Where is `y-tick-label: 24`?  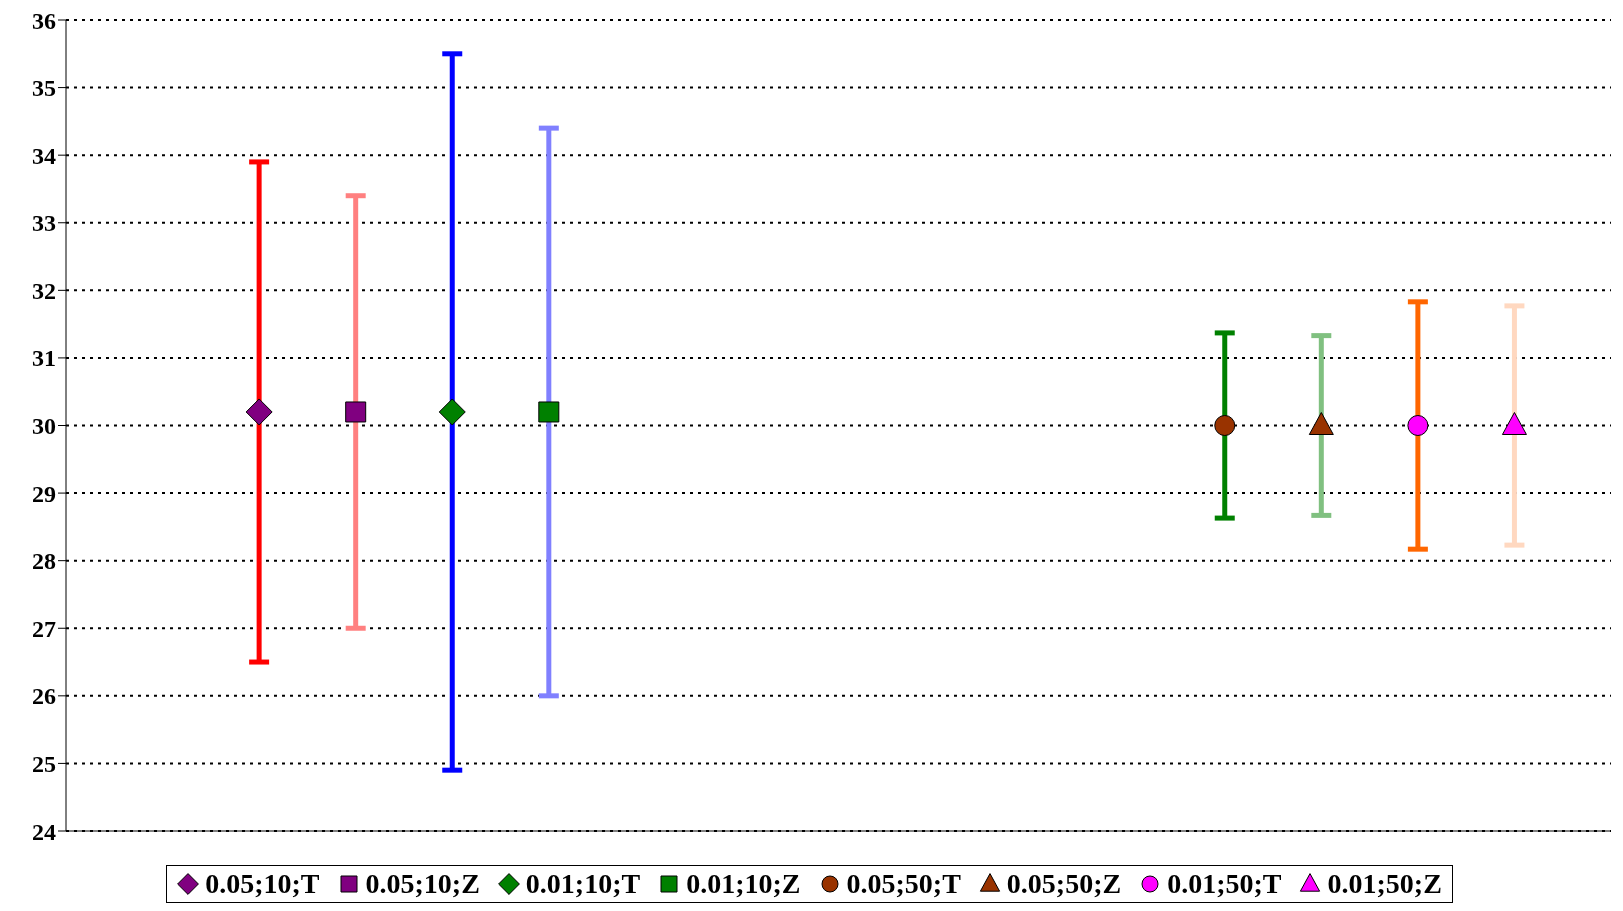
y-tick-label: 24 is located at coordinates (44, 831).